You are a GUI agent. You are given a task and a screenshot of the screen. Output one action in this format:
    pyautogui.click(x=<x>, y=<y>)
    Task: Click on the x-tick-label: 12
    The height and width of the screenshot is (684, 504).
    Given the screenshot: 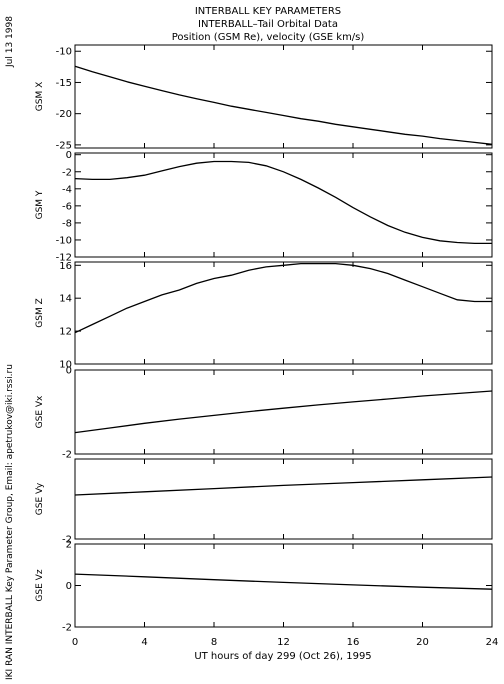 What is the action you would take?
    pyautogui.click(x=283, y=642)
    